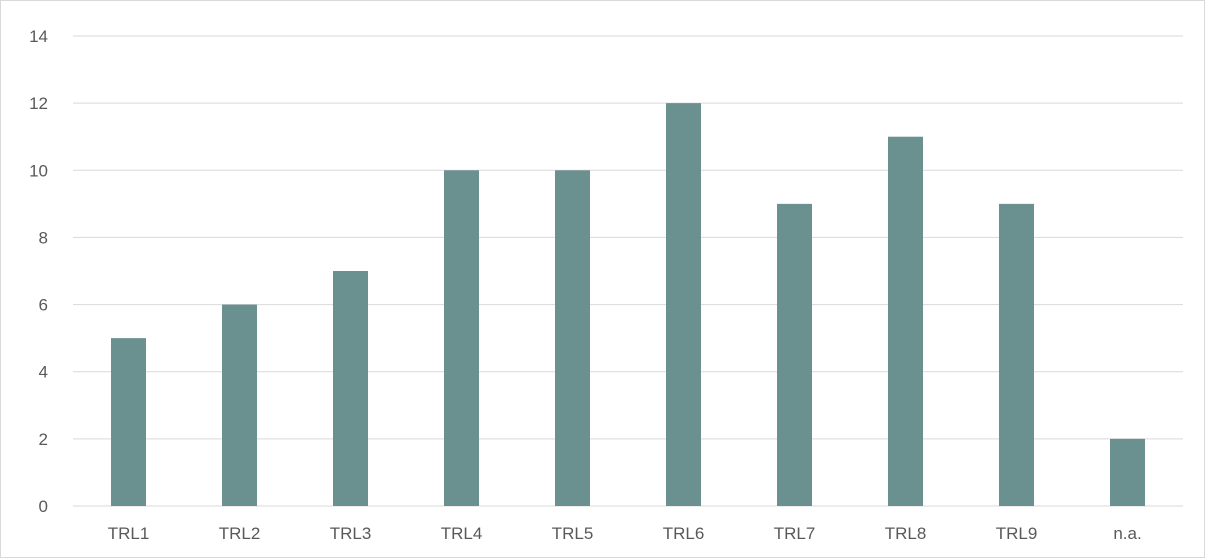  I want to click on y-tick-label: 14, so click(38, 36).